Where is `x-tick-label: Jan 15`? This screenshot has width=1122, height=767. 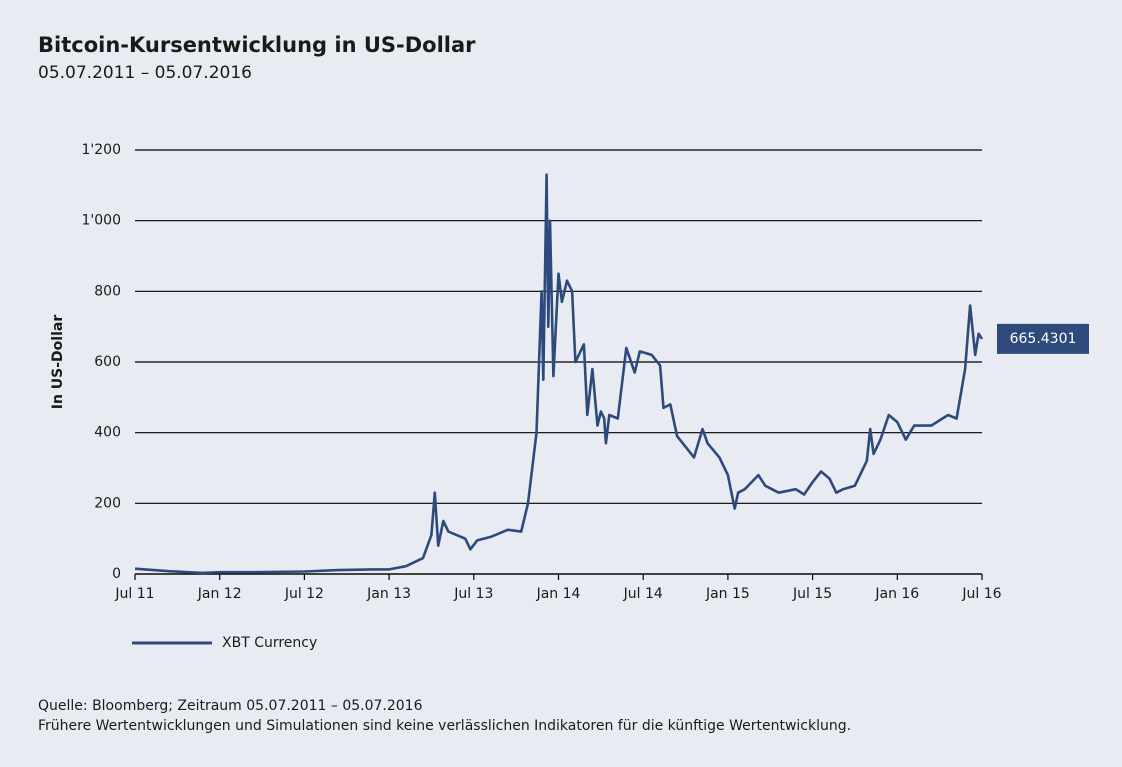
x-tick-label: Jan 15 is located at coordinates (727, 594).